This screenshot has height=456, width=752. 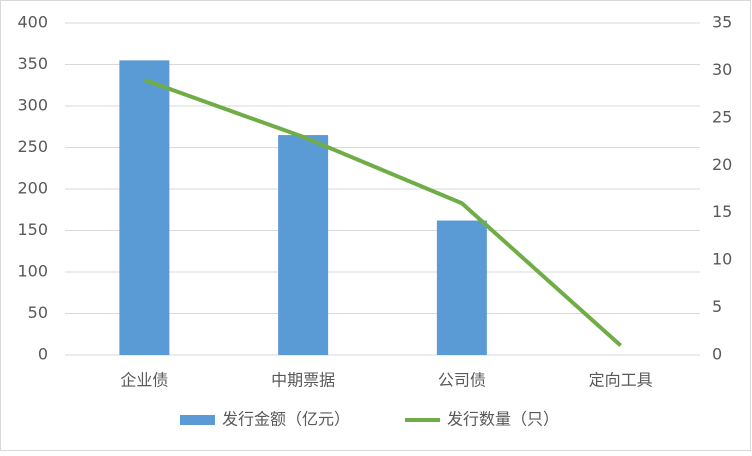 I want to click on y2-tick-label: 0, so click(x=717, y=354).